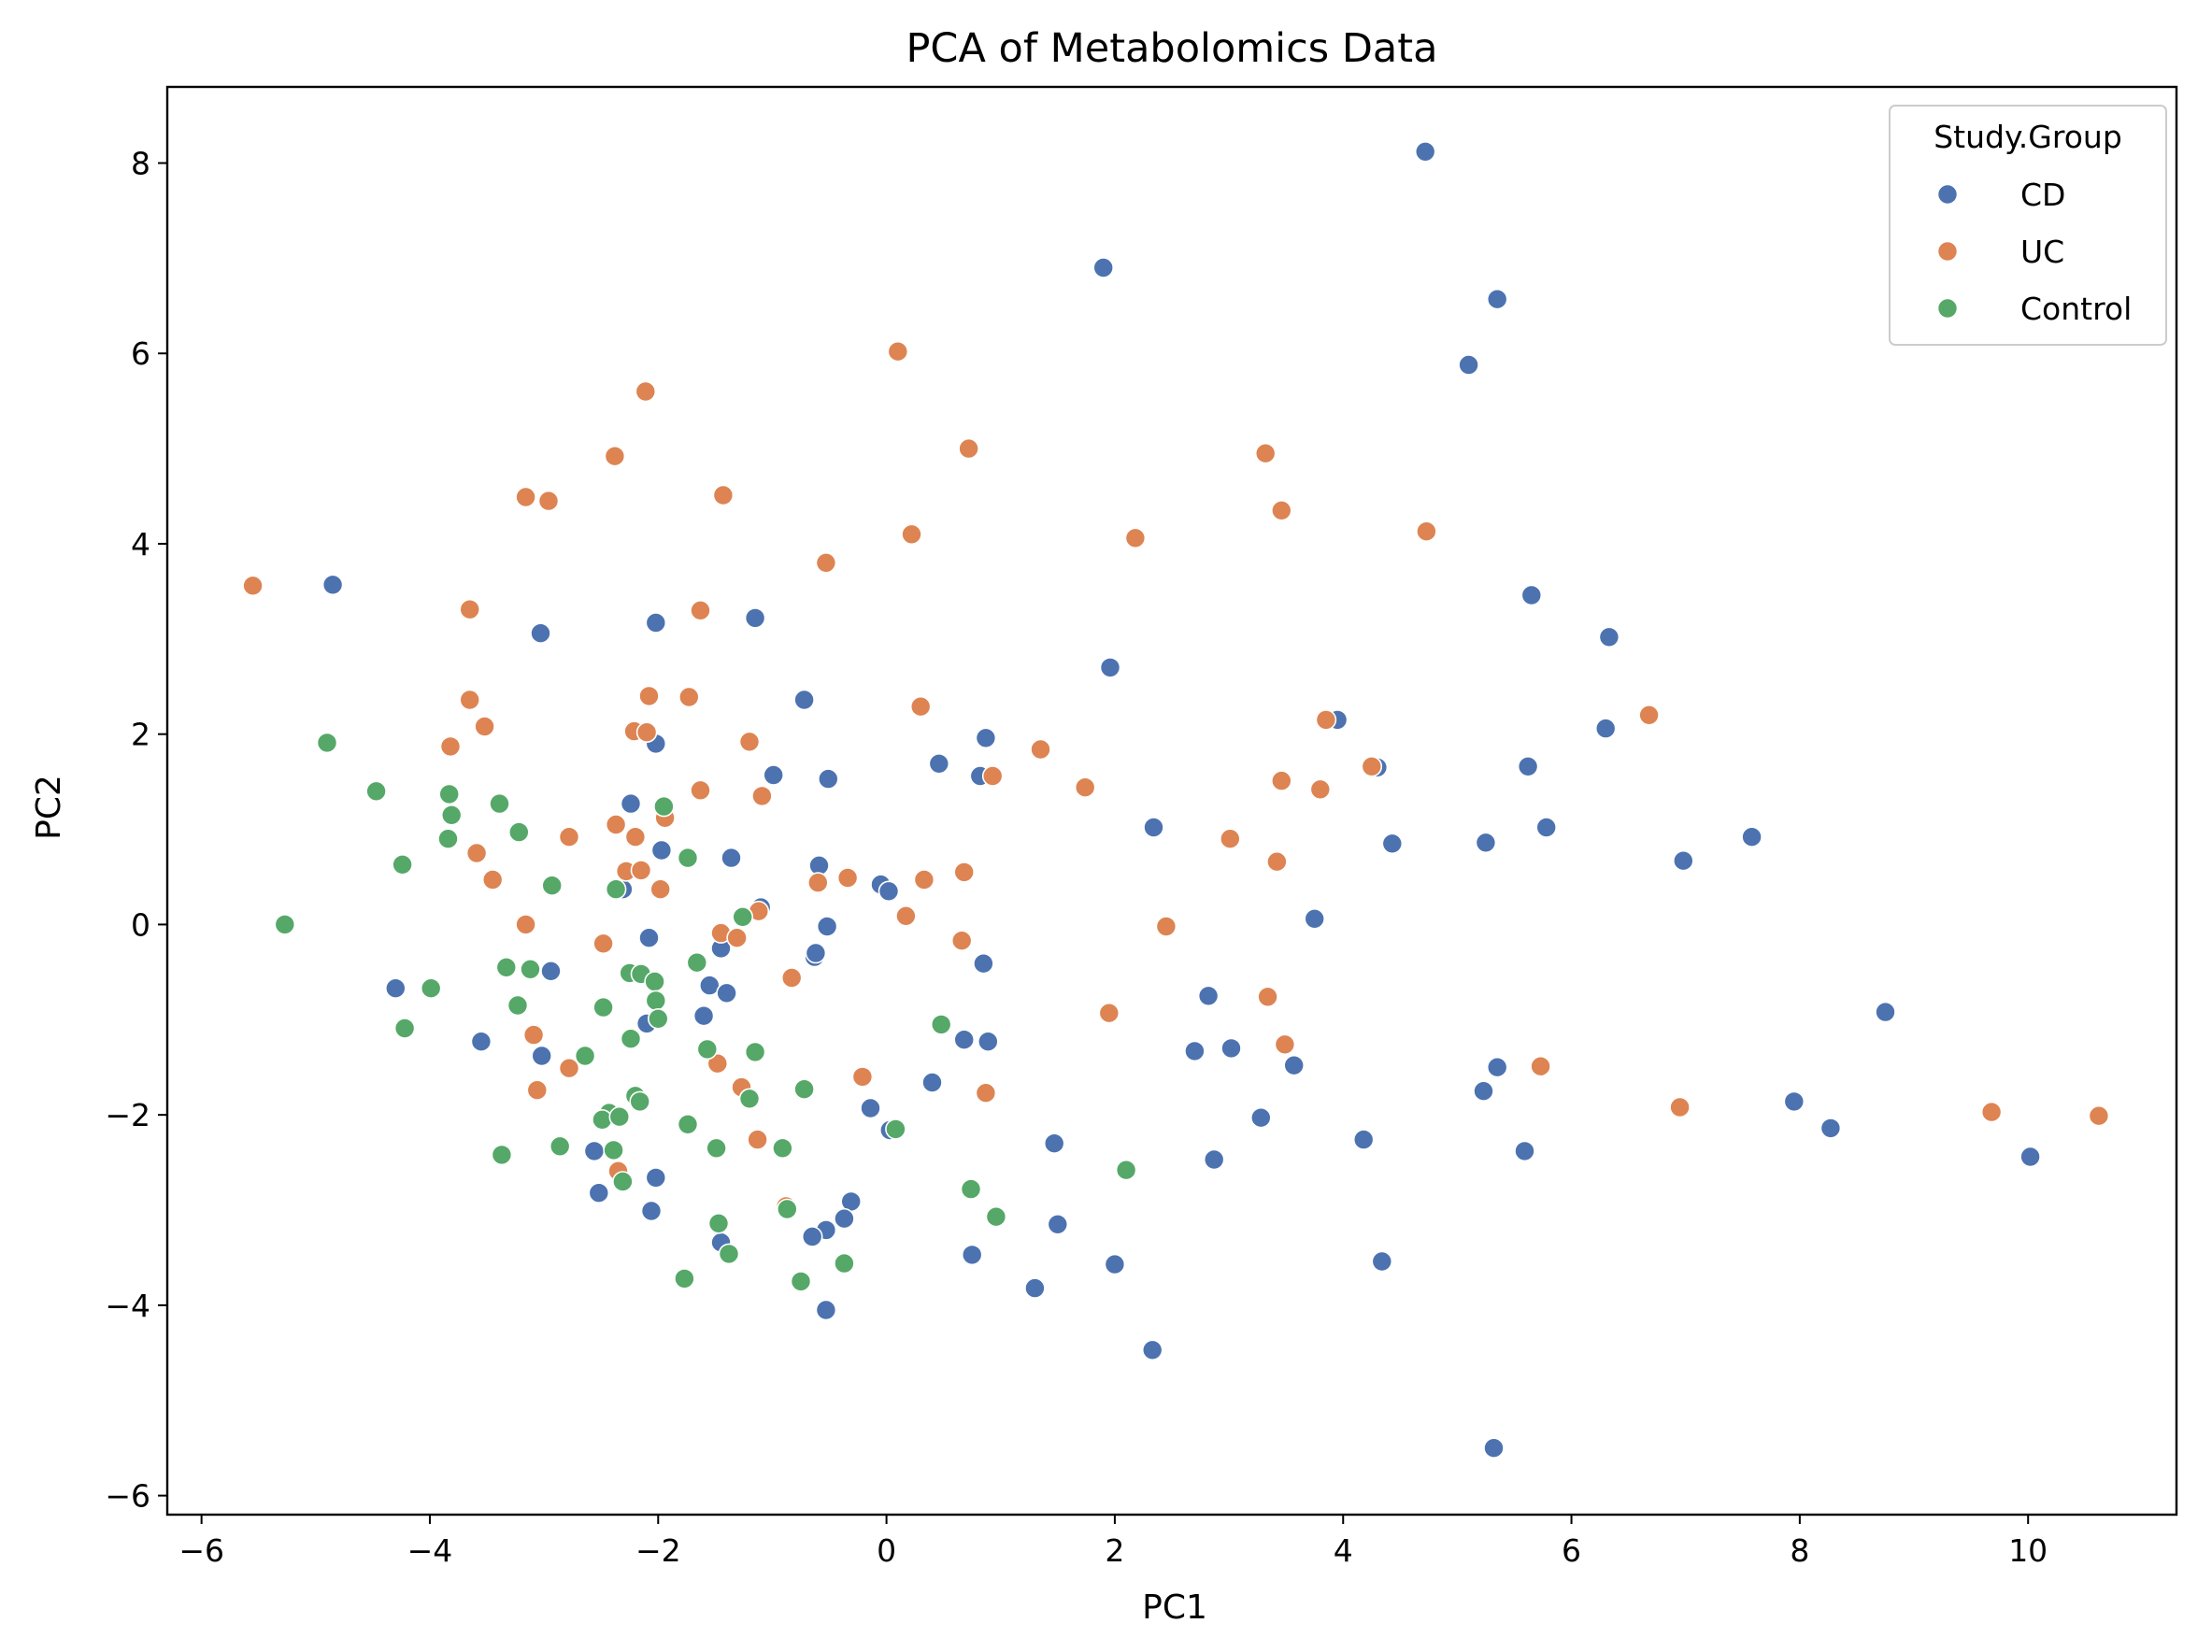  Describe the element at coordinates (1947, 309) in the screenshot. I see `legend-marker-control` at that location.